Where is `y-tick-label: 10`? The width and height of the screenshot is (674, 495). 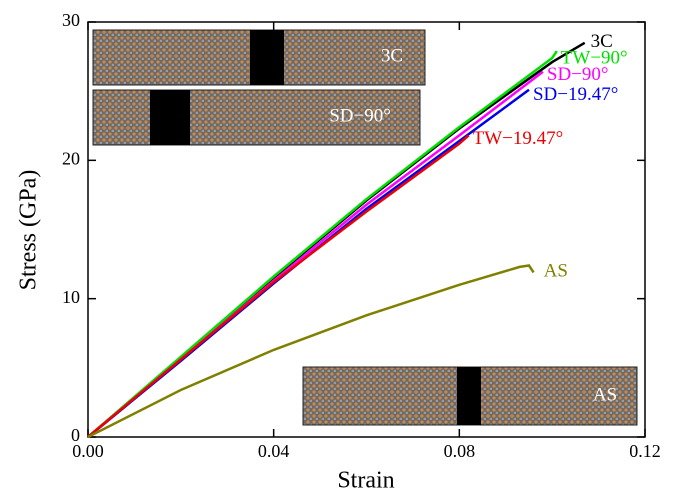 y-tick-label: 10 is located at coordinates (71, 297).